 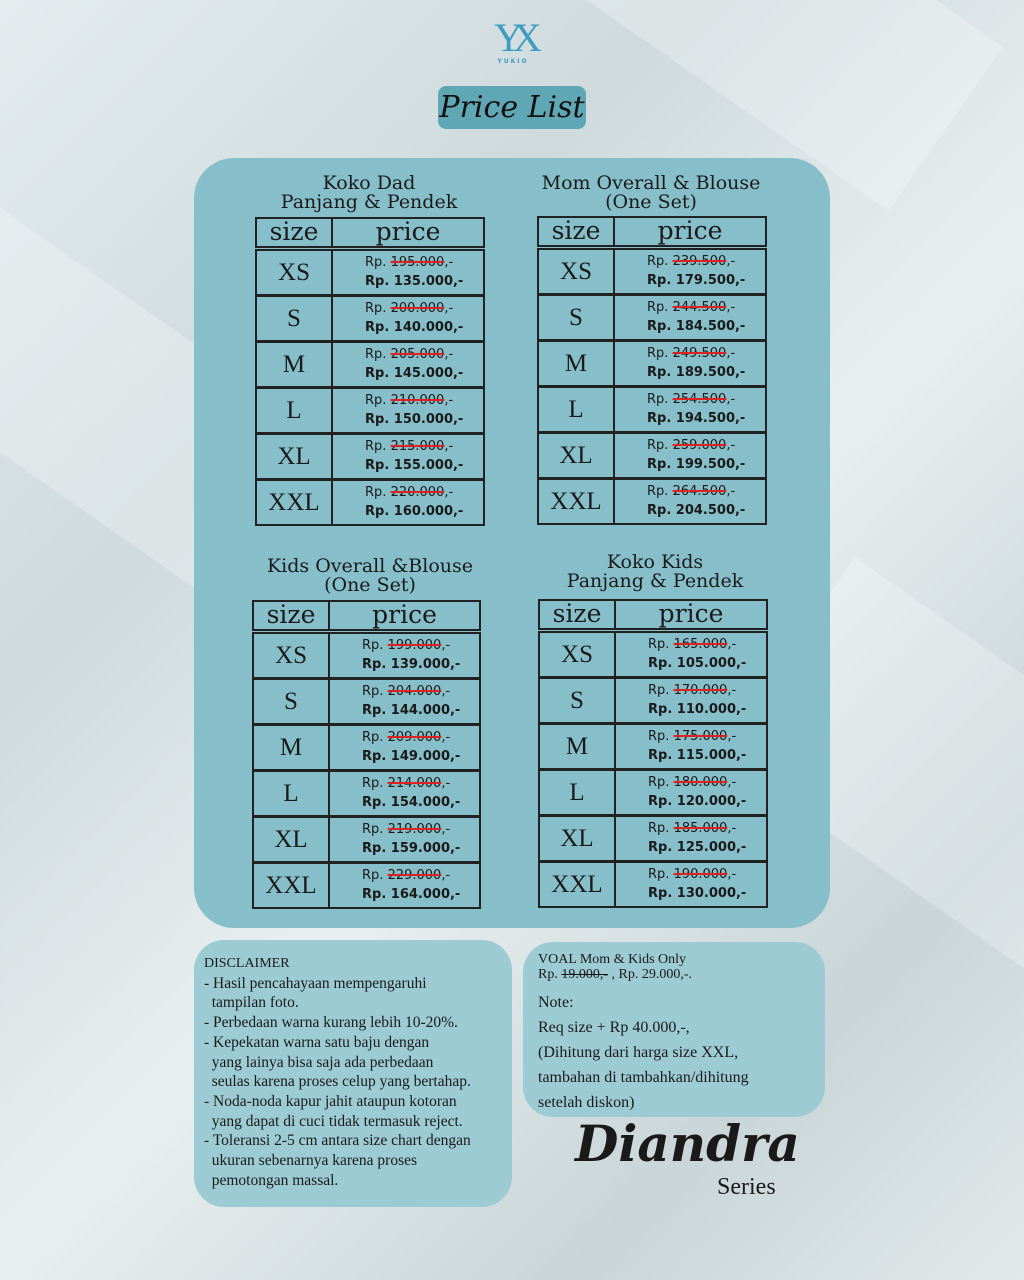 I want to click on table-row: L Rp. 180.000,- Rp. 120.000,-, so click(x=653, y=792).